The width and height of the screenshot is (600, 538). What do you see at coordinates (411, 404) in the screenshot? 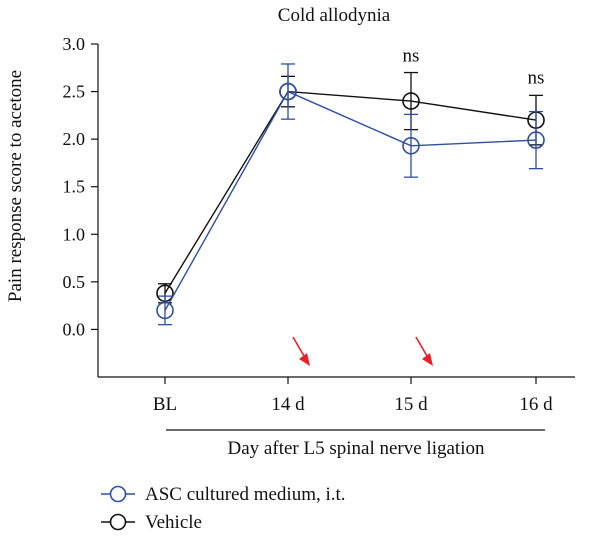
I see `x-tick-label: 15 d` at bounding box center [411, 404].